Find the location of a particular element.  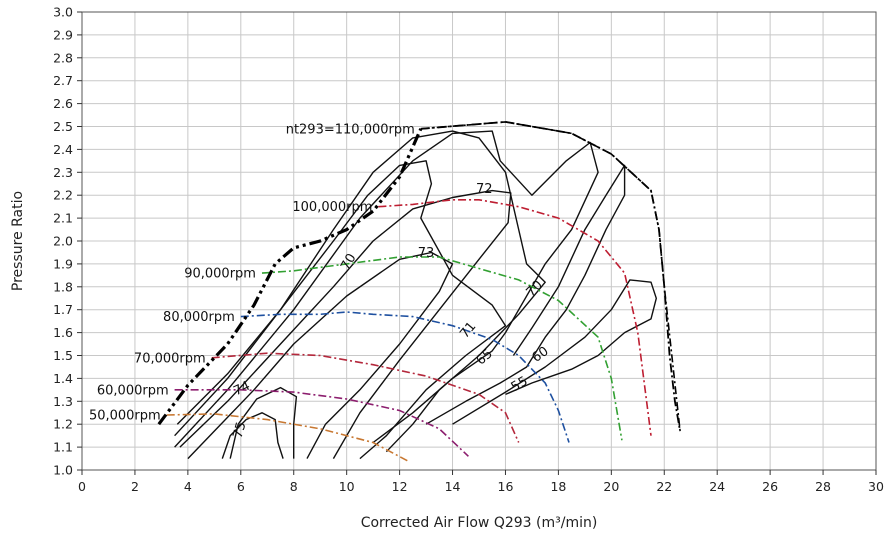

y-tick-label: 1.6 is located at coordinates (63, 332).